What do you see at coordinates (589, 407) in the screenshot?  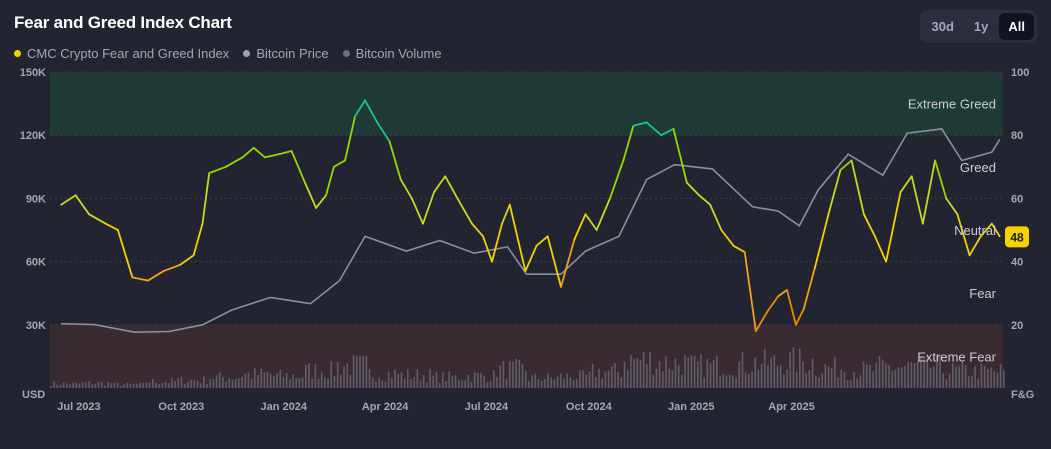 I see `x-axis-tick: Oct 2024` at bounding box center [589, 407].